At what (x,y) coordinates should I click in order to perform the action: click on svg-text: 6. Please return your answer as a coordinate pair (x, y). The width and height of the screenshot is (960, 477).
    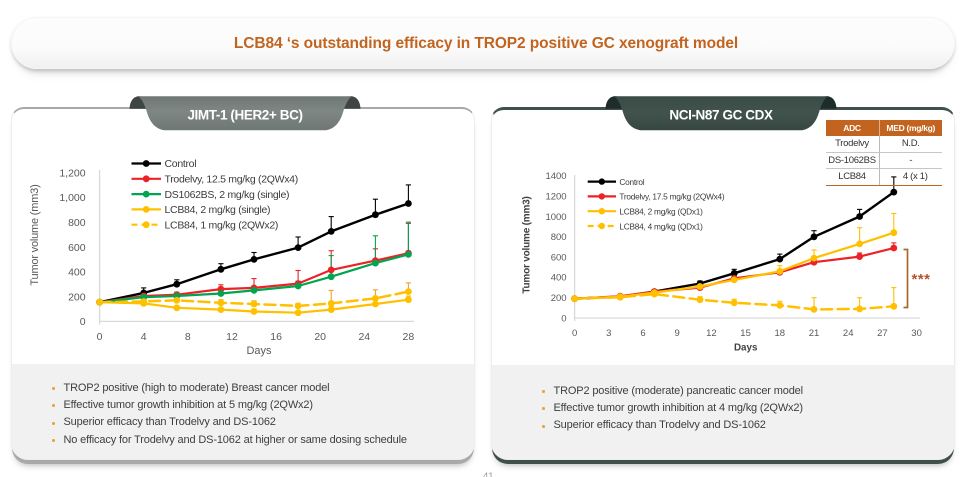
    Looking at the image, I should click on (642, 333).